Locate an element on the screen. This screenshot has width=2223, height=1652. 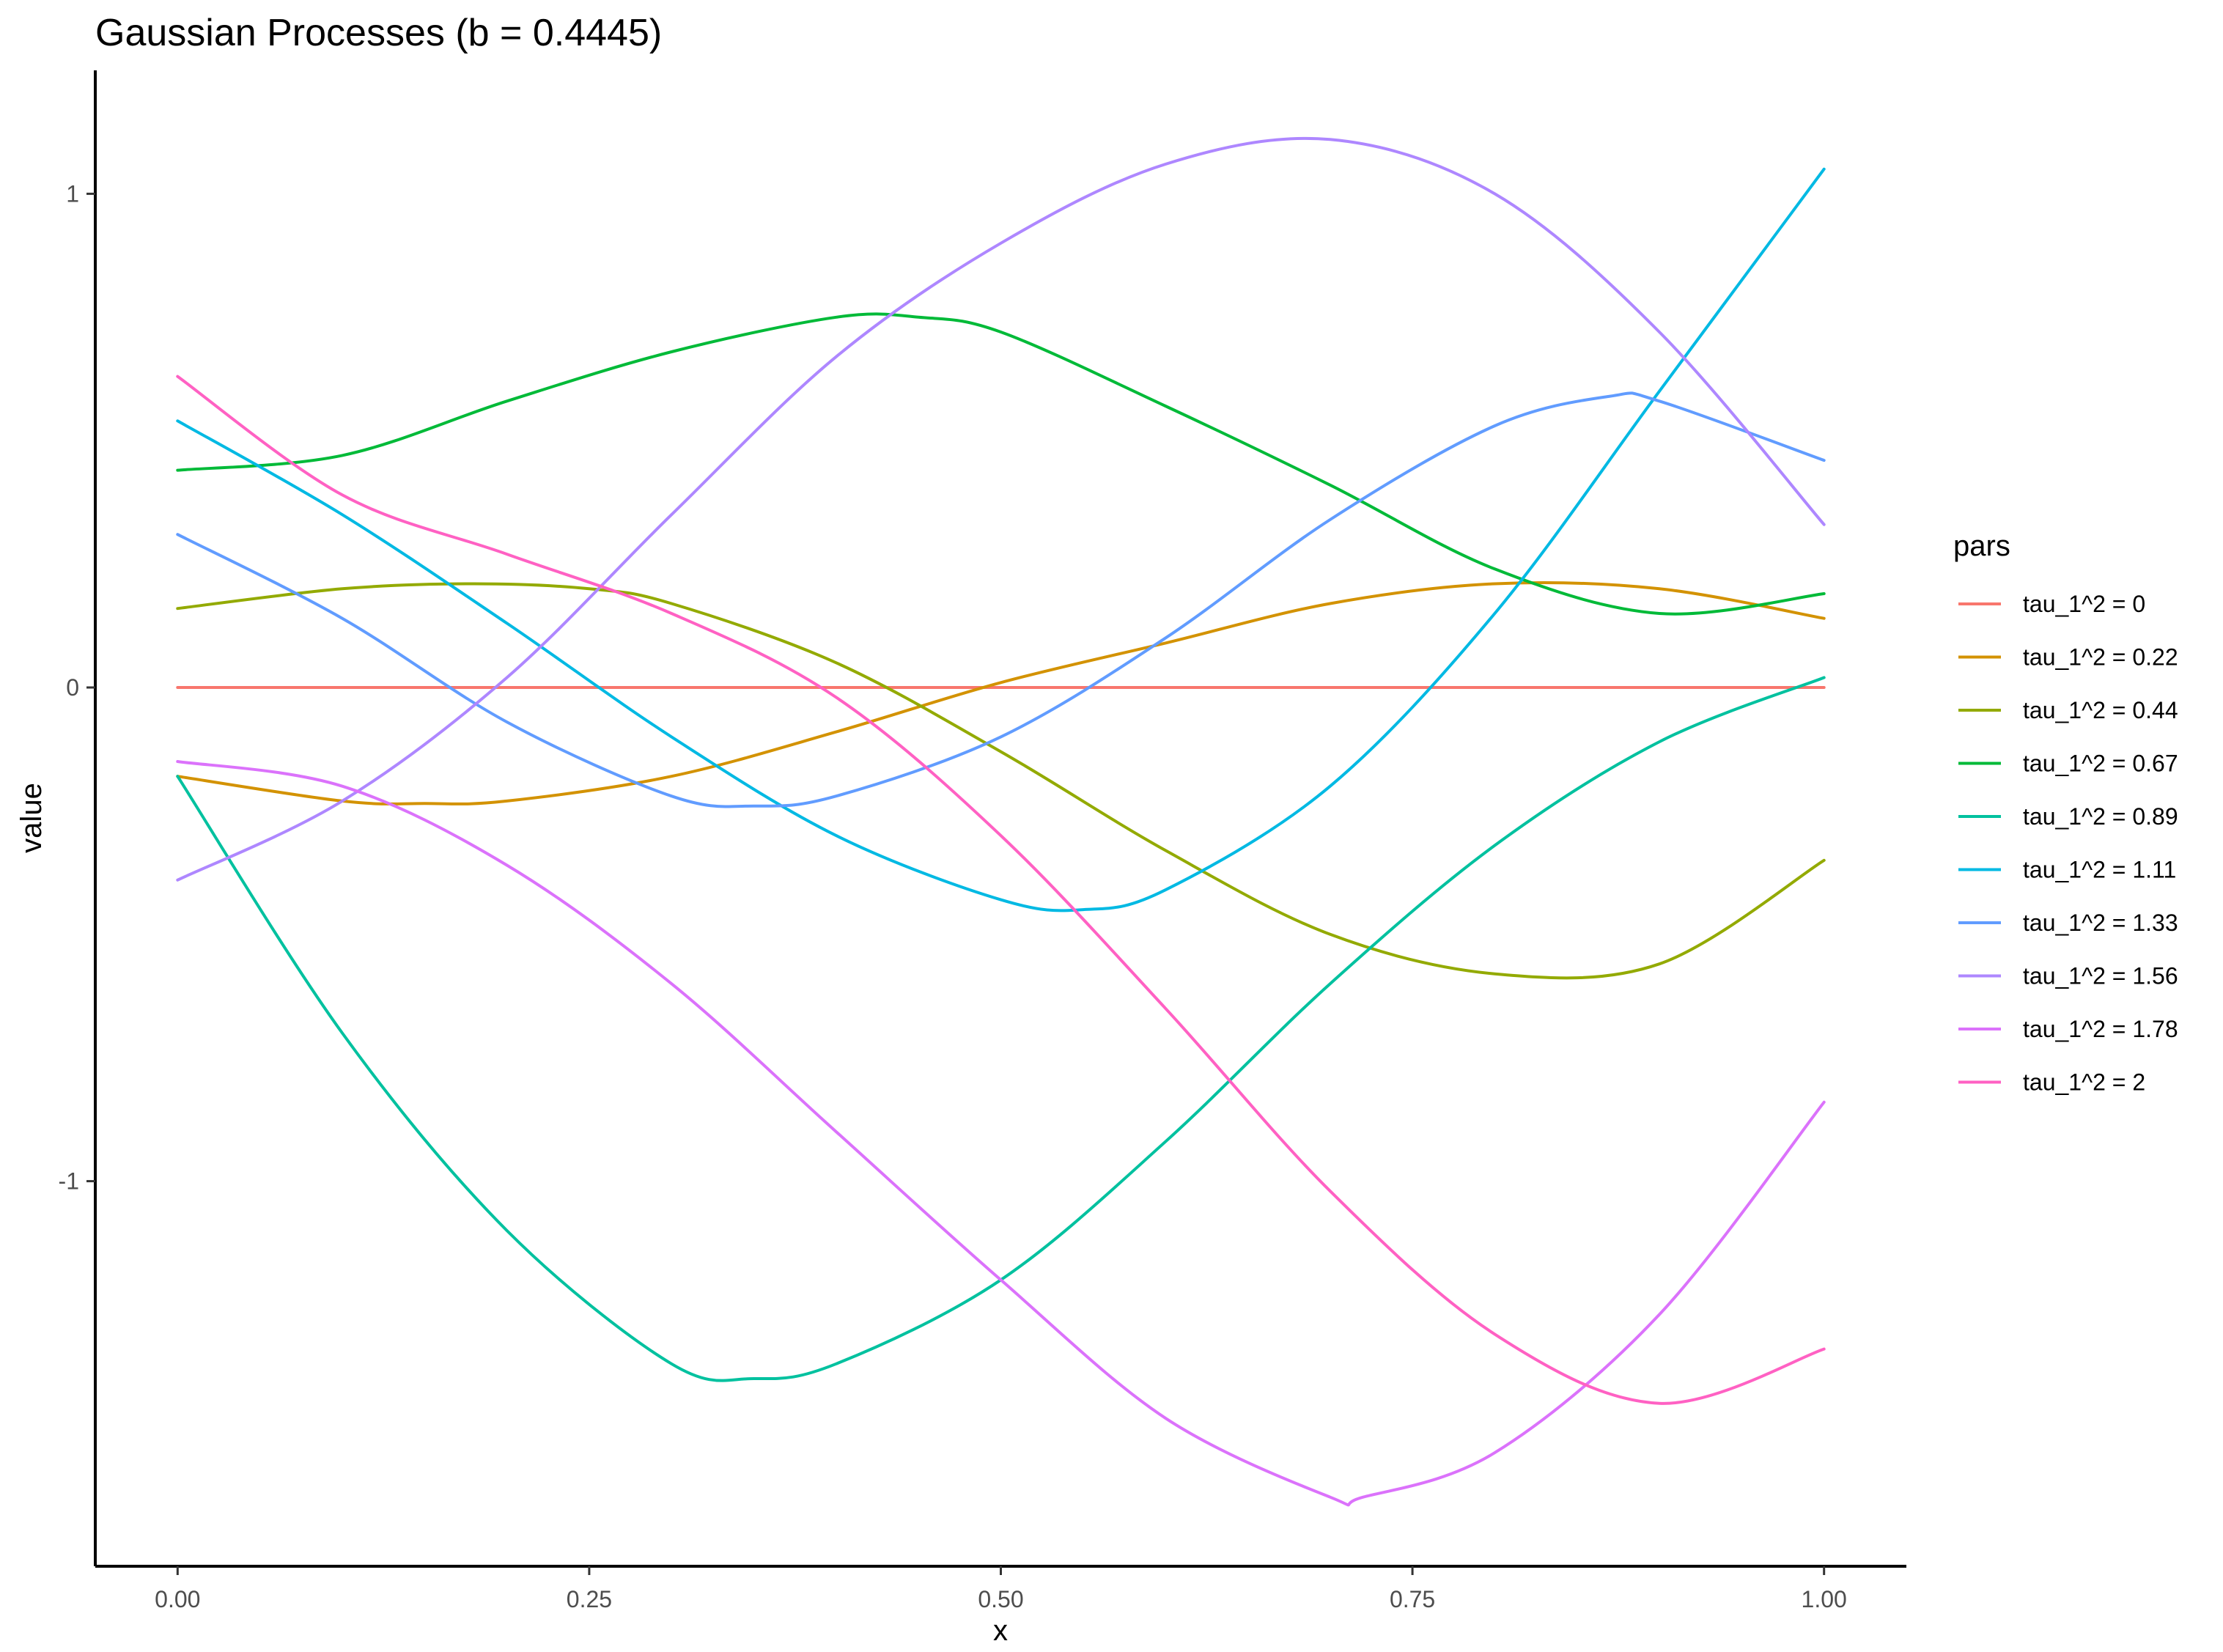
legend-item: tau_1^2 = 0.22 is located at coordinates (2068, 657).